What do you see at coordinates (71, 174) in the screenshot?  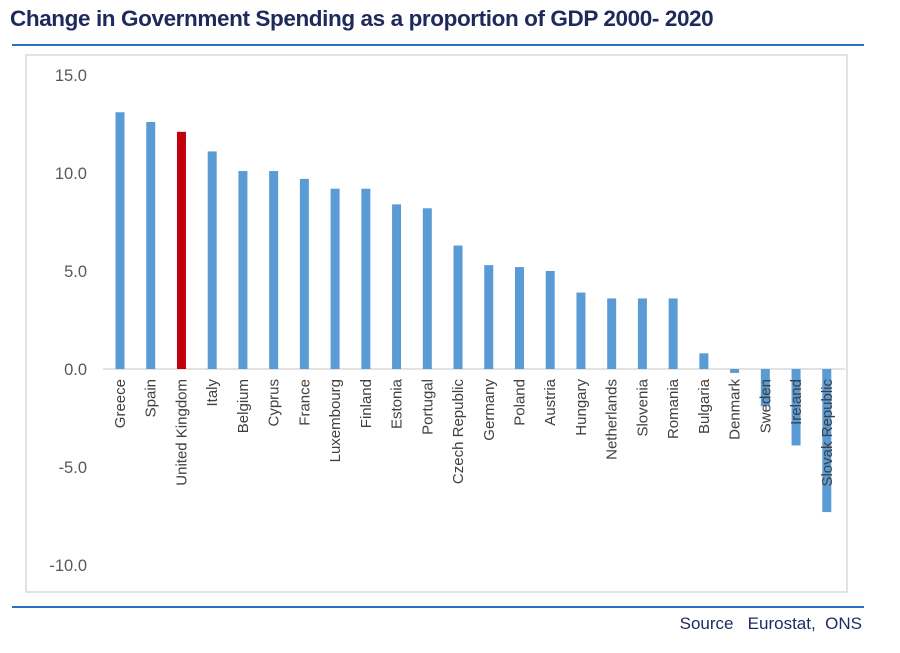 I see `y-tick-label: 10.0` at bounding box center [71, 174].